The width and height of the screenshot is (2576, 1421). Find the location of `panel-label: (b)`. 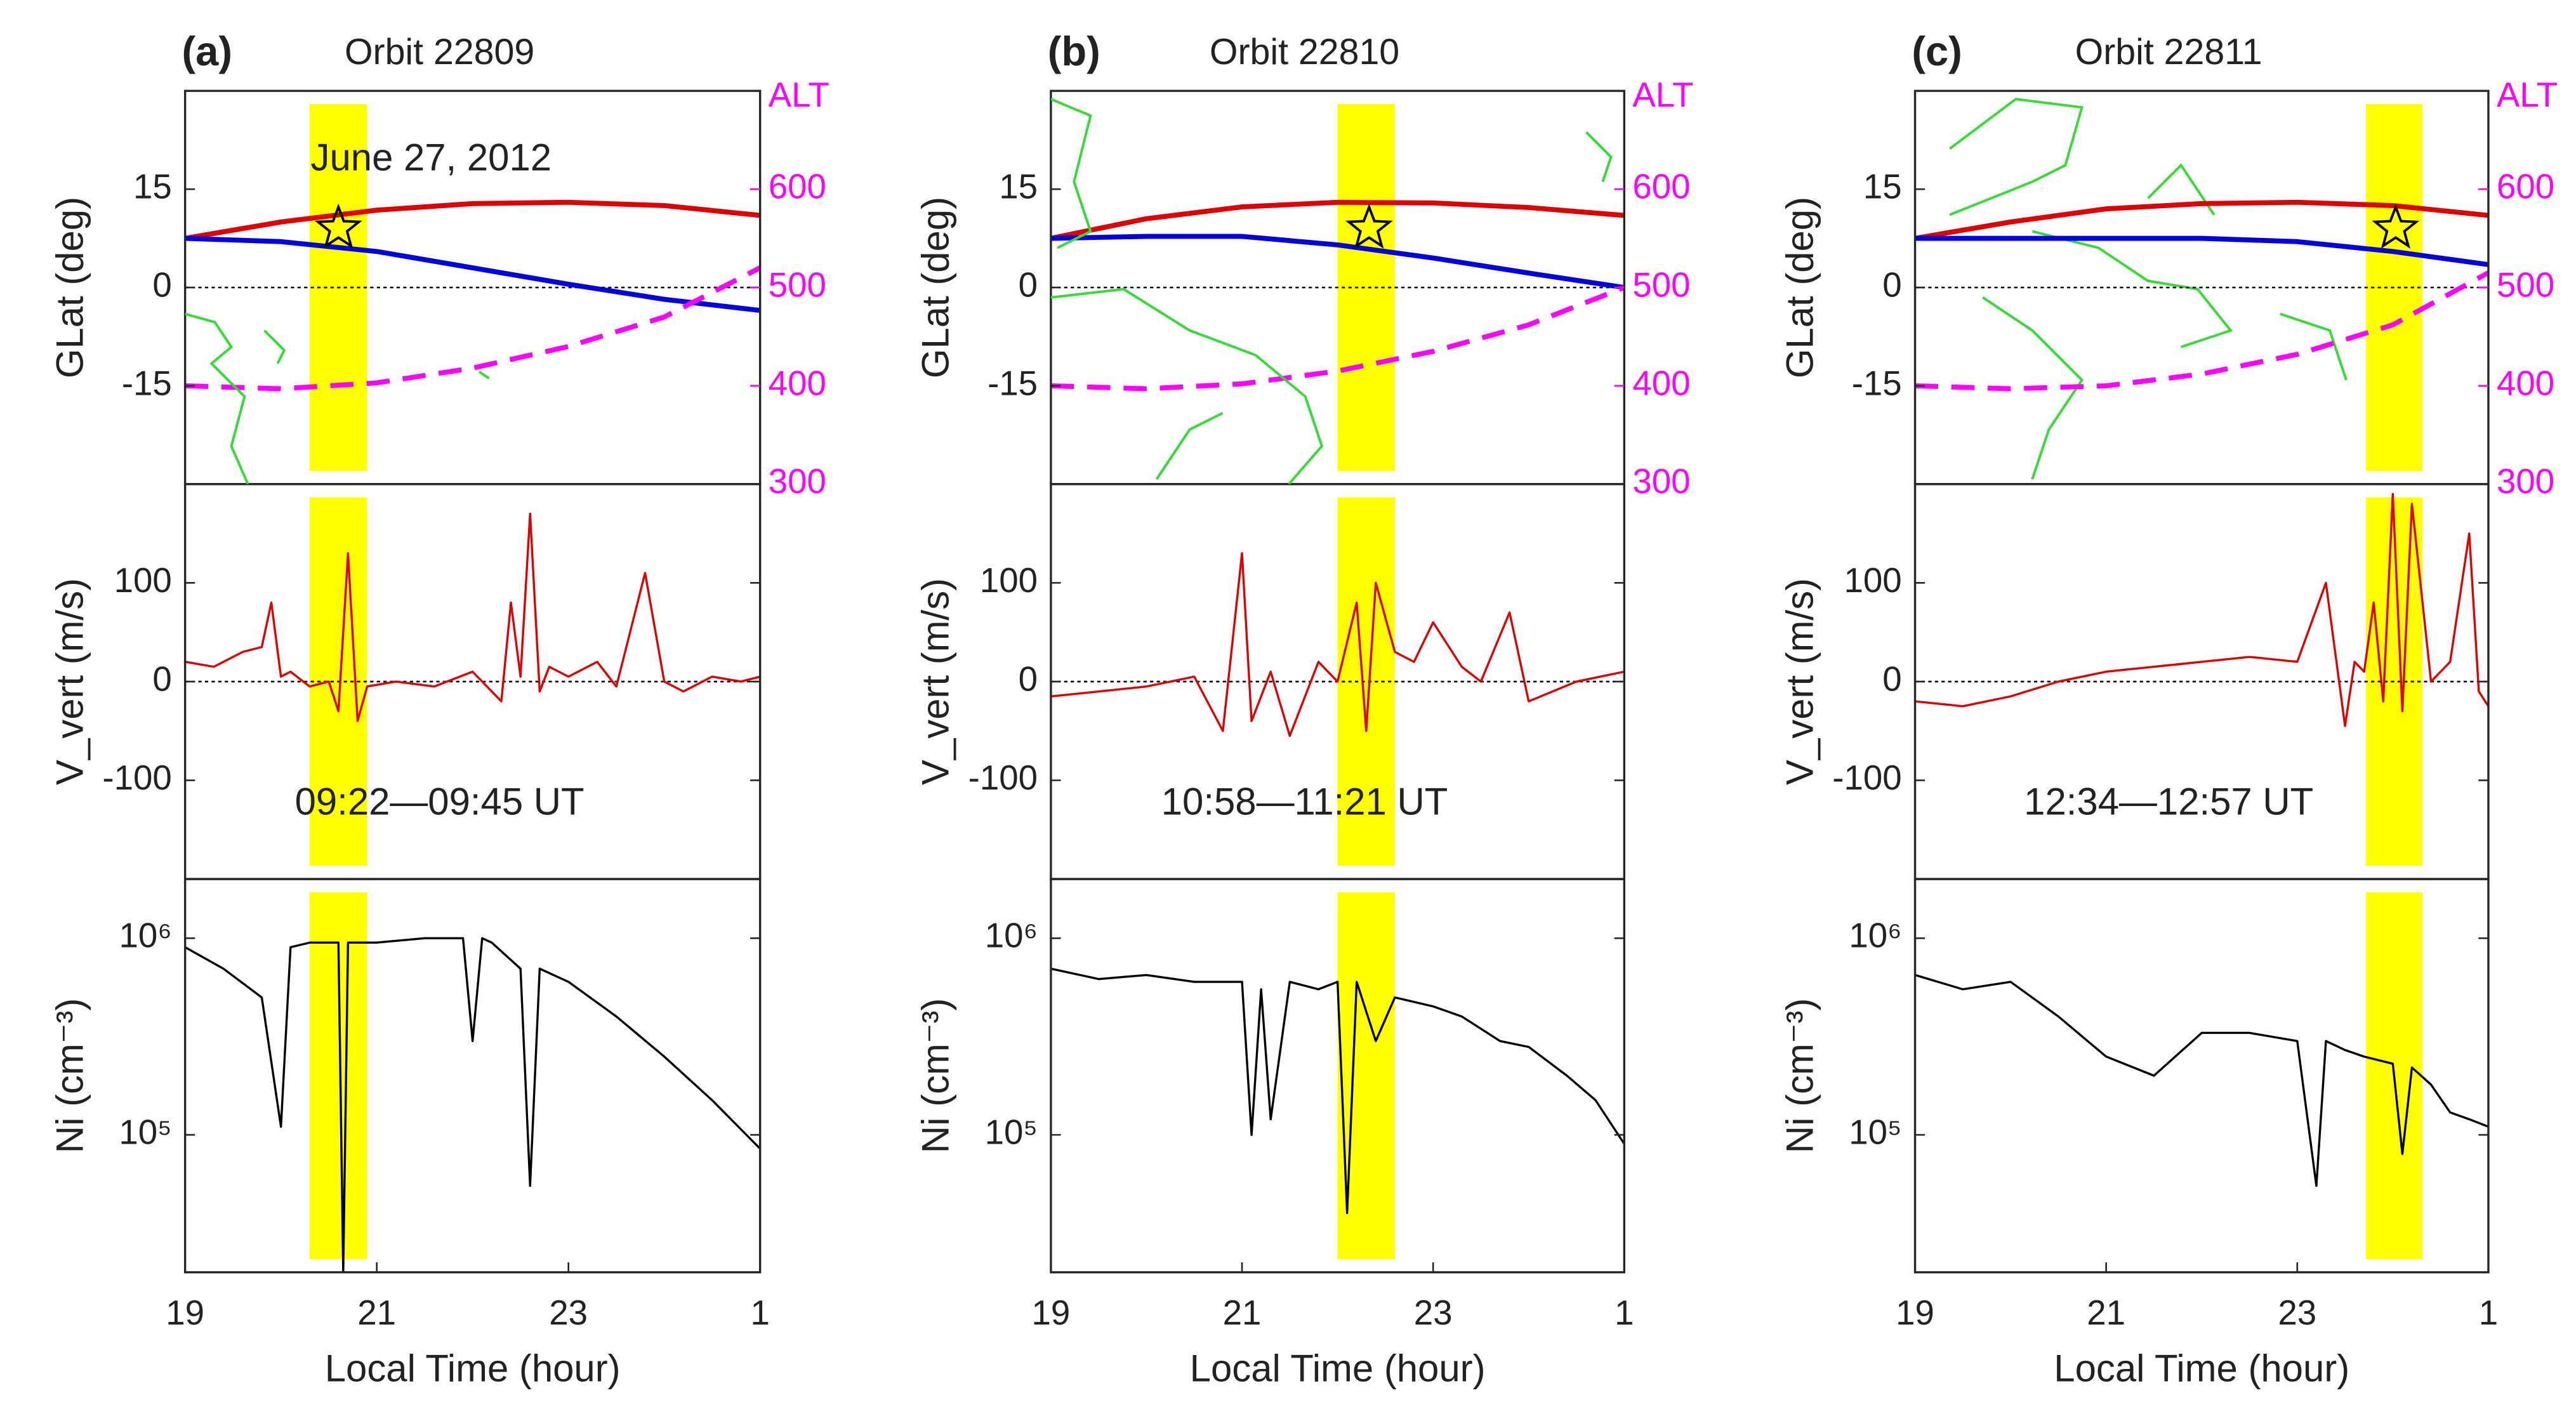

panel-label: (b) is located at coordinates (1074, 51).